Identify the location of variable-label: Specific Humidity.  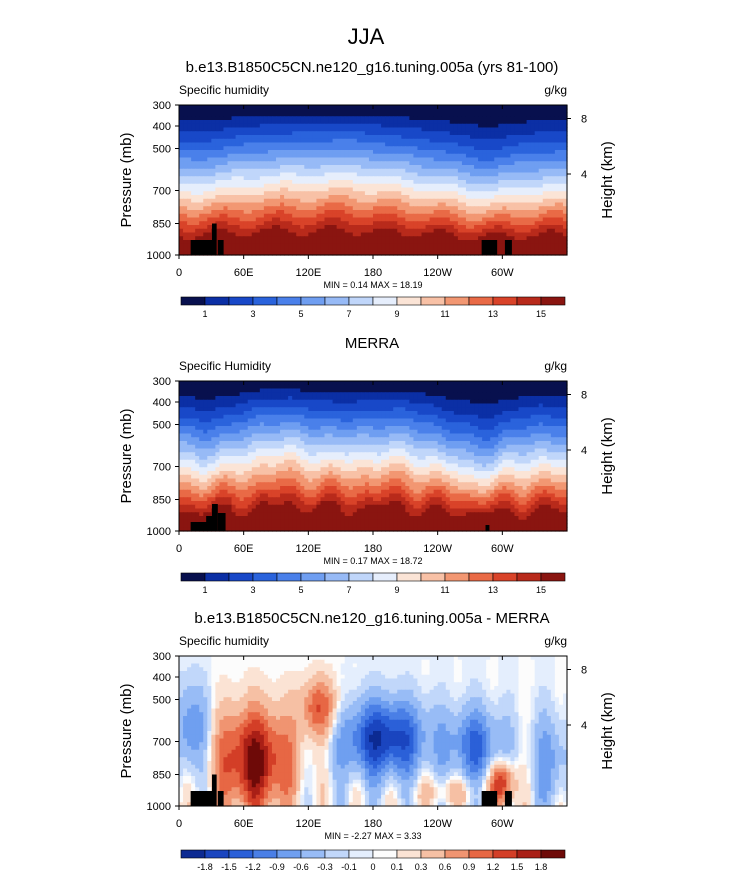
(225, 366).